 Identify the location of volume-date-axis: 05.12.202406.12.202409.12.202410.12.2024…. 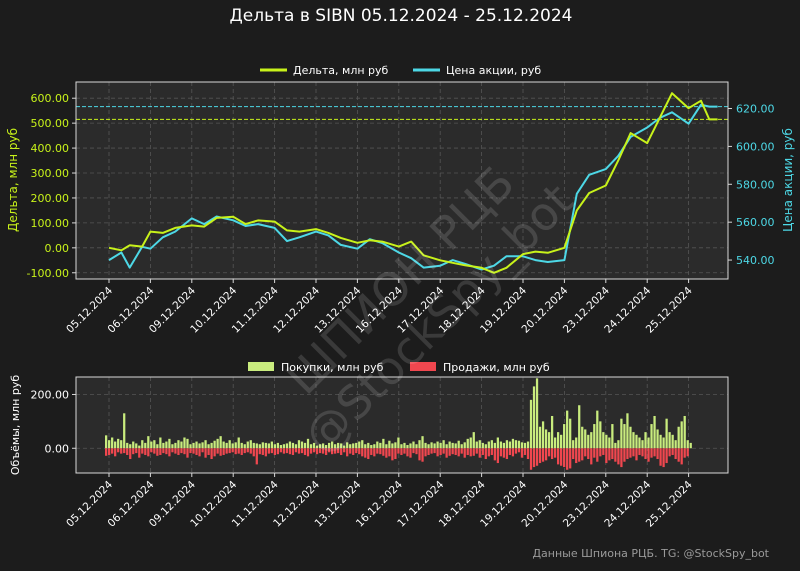
(379, 501).